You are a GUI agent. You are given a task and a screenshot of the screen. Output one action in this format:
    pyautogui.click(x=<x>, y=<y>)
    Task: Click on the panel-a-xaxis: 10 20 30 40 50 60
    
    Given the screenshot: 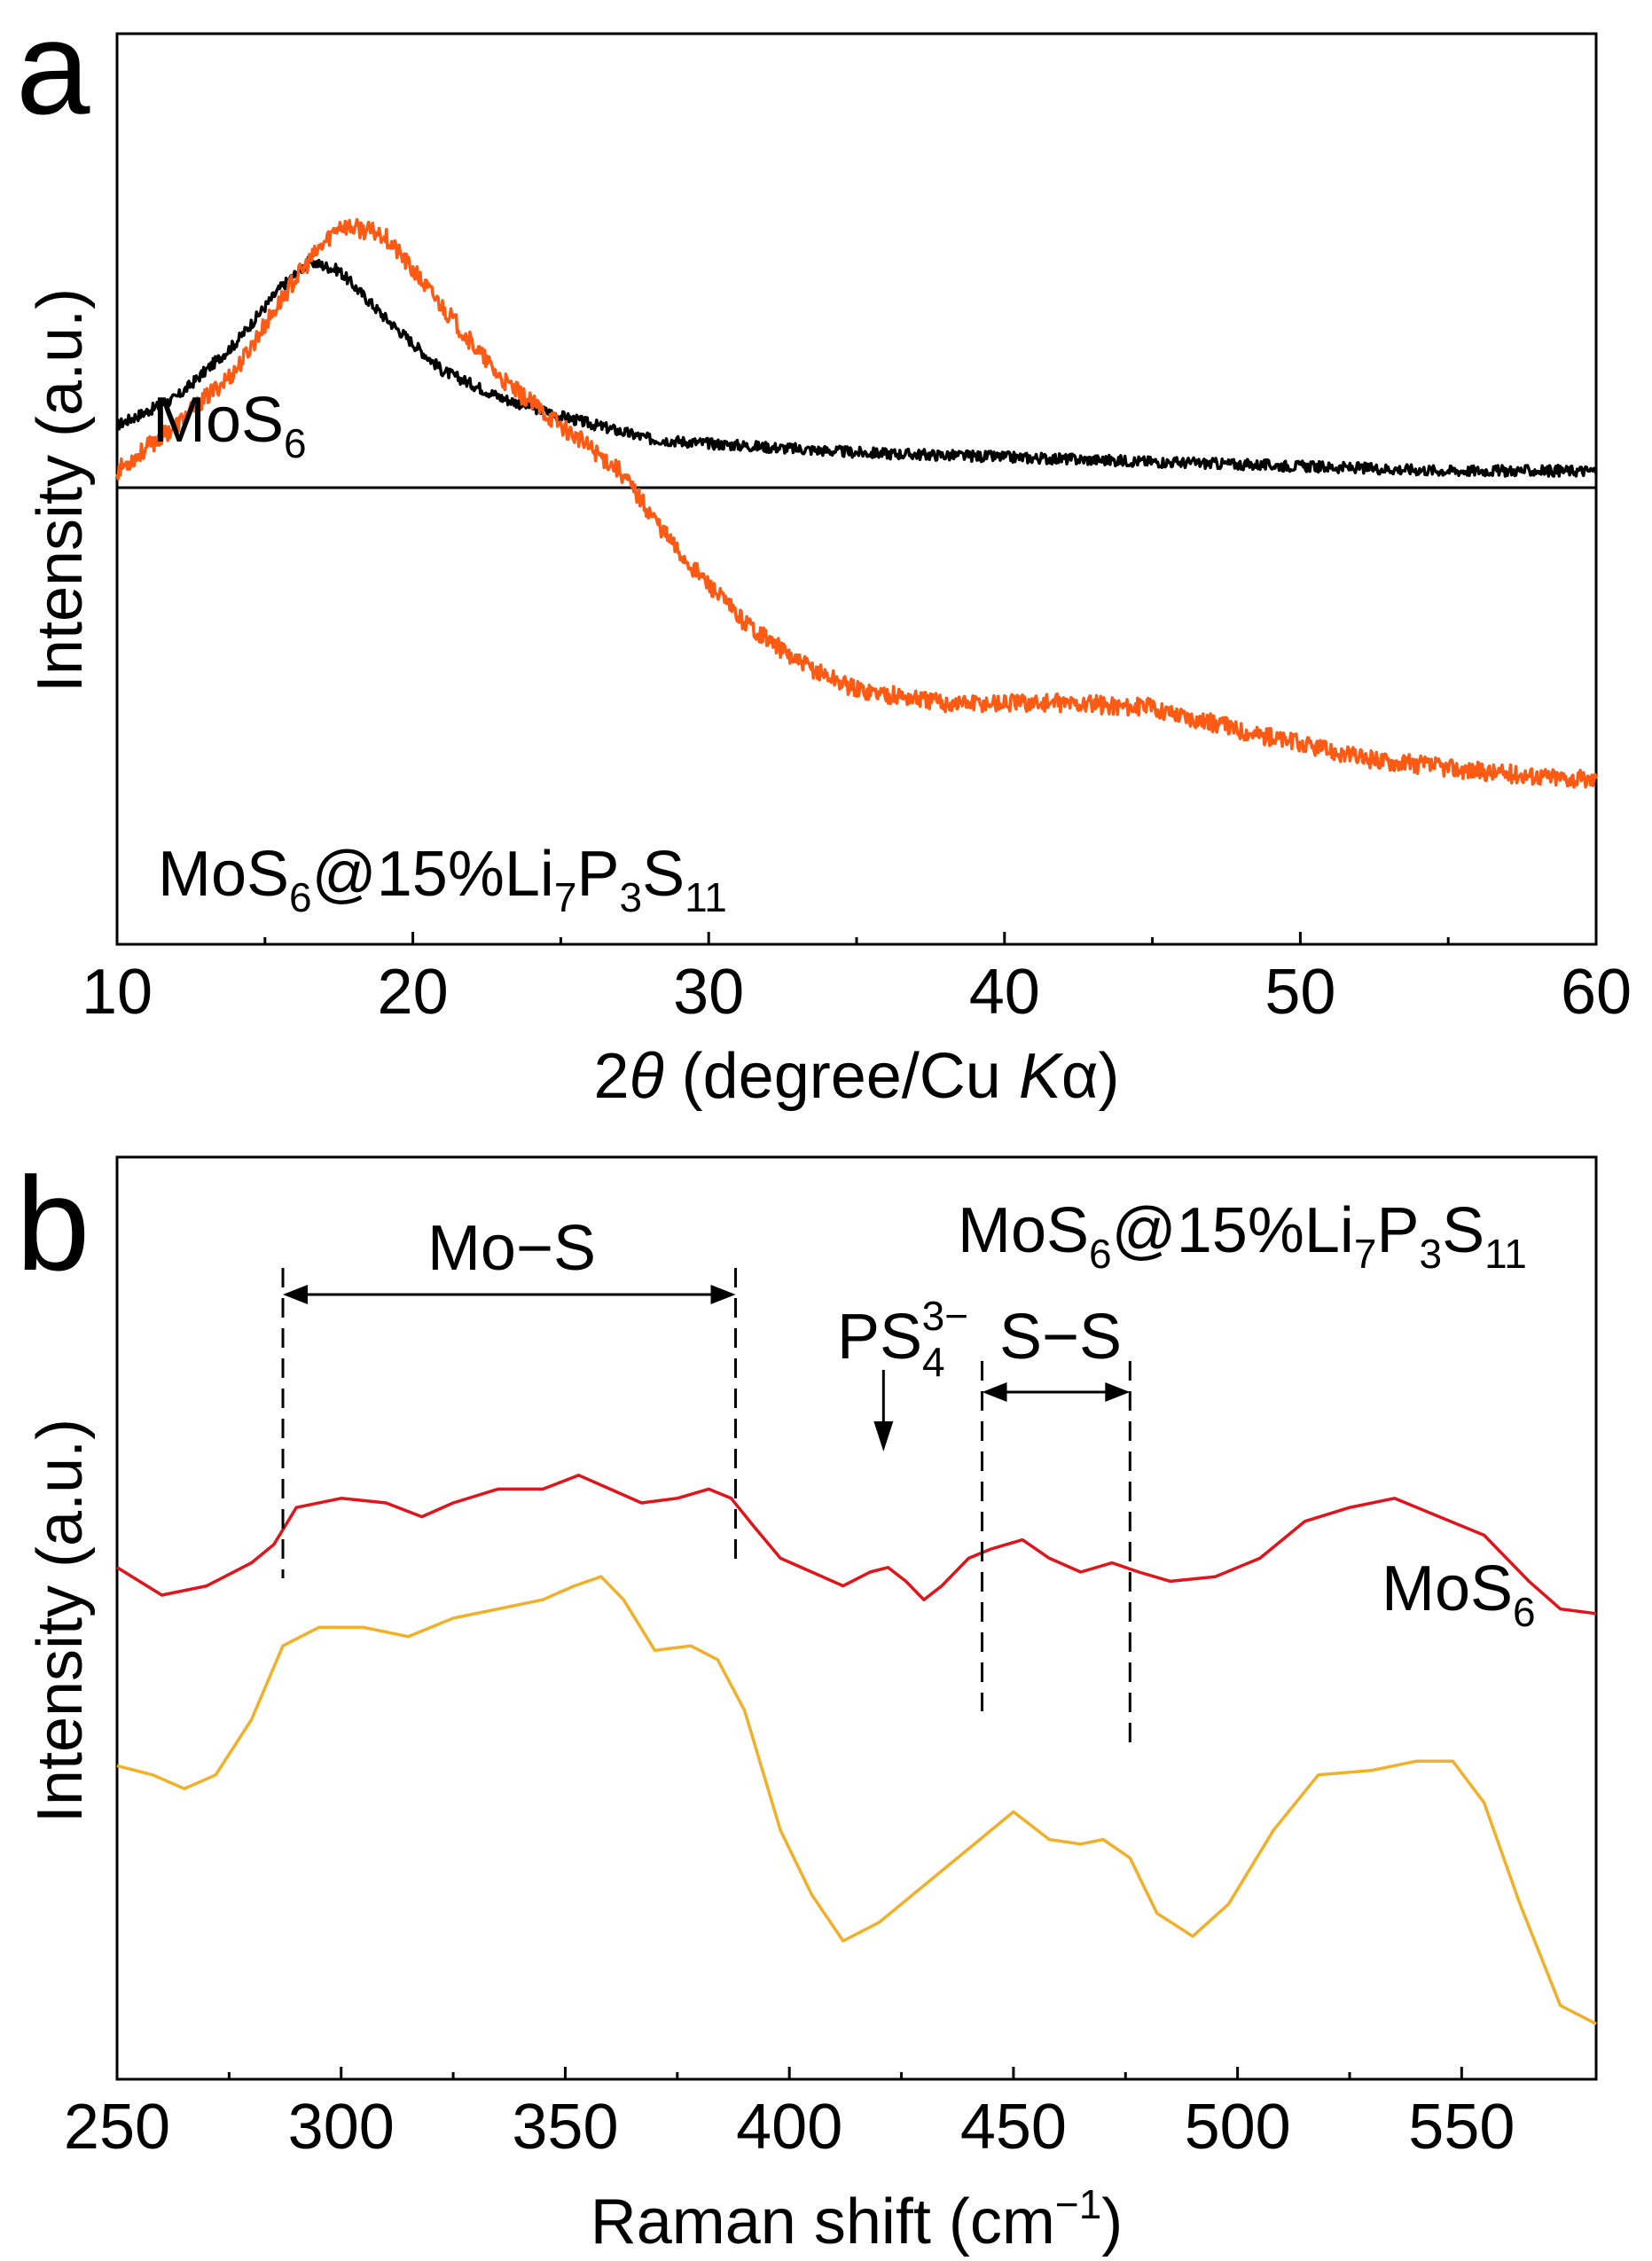 What is the action you would take?
    pyautogui.click(x=857, y=980)
    